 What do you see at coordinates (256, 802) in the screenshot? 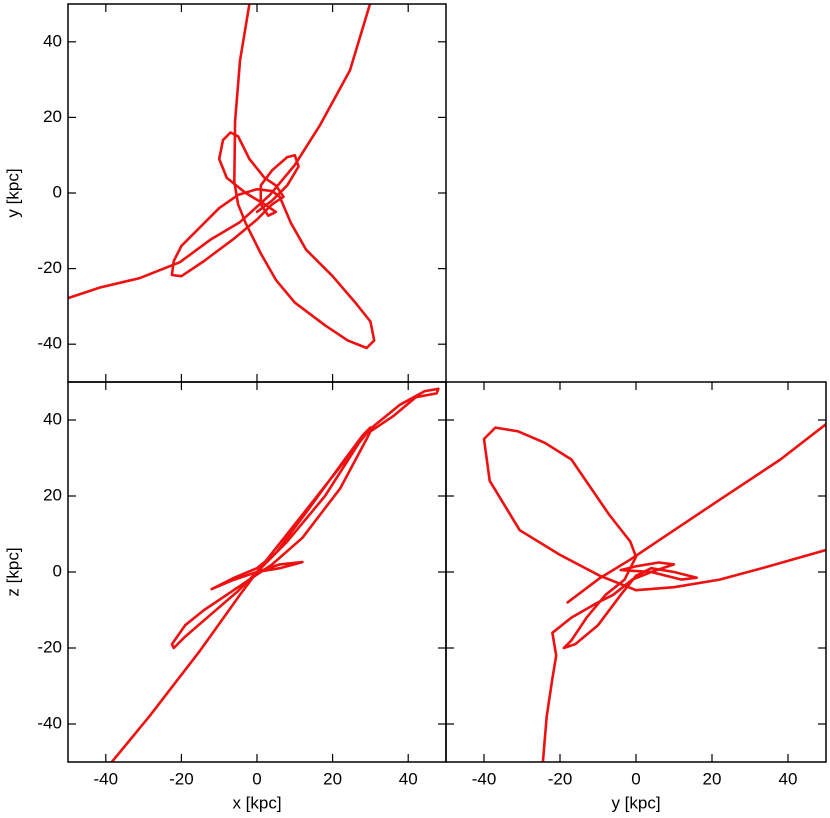
I see `x-axis-label: x [kpc]` at bounding box center [256, 802].